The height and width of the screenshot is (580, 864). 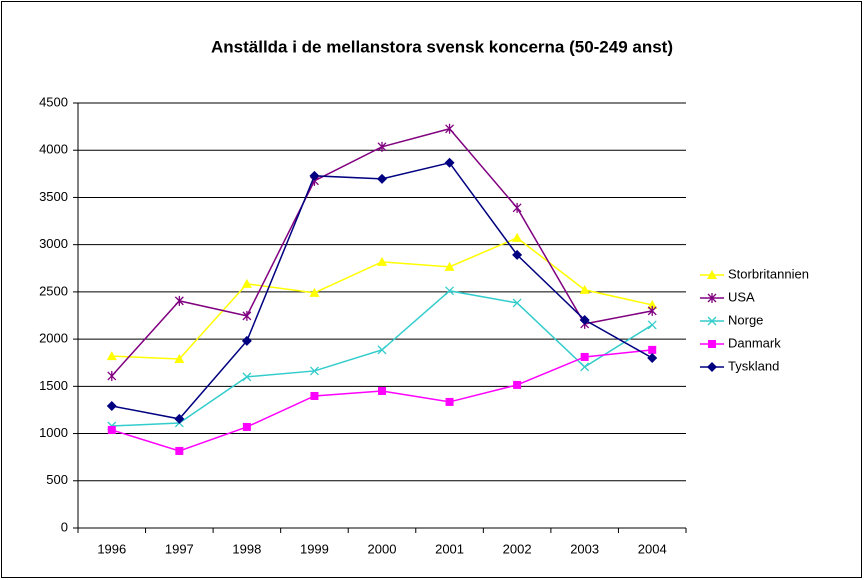 What do you see at coordinates (53, 101) in the screenshot?
I see `y-tick-label: 4500` at bounding box center [53, 101].